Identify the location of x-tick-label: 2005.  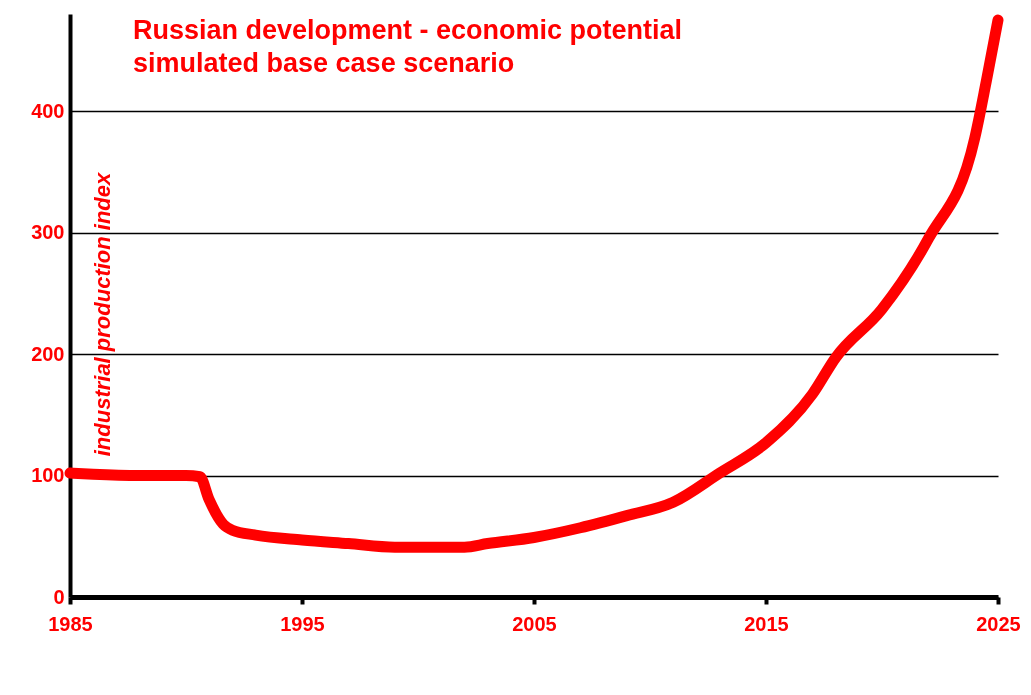
(534, 623).